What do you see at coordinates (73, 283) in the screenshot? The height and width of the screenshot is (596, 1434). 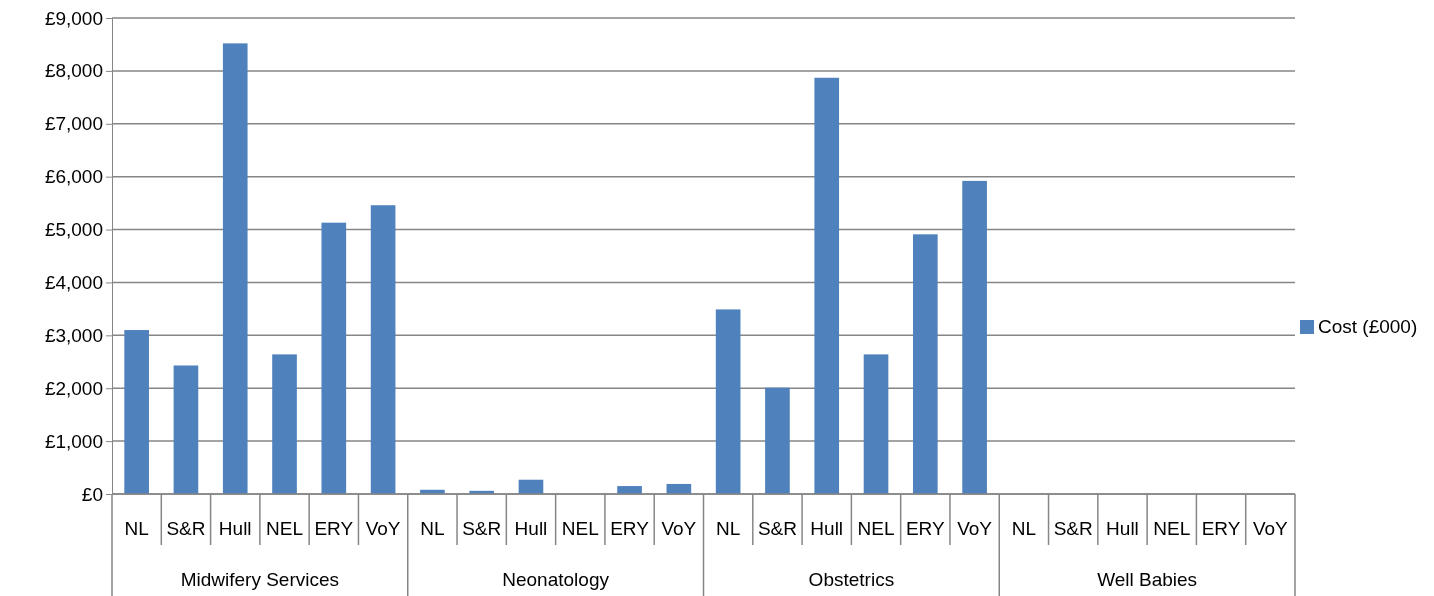 I see `y-tick-label: £4,000` at bounding box center [73, 283].